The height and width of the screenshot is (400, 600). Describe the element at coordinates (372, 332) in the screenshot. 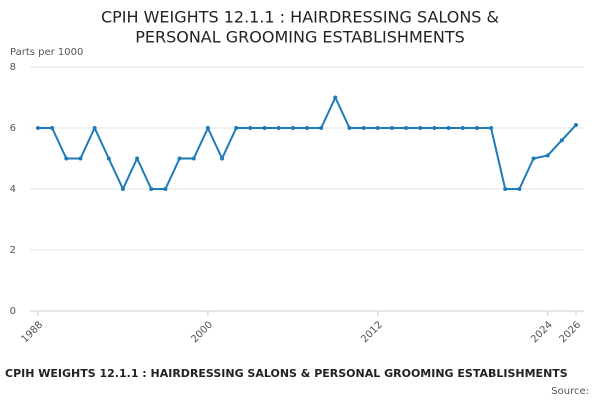

I see `x-tick-label: 2012` at that location.